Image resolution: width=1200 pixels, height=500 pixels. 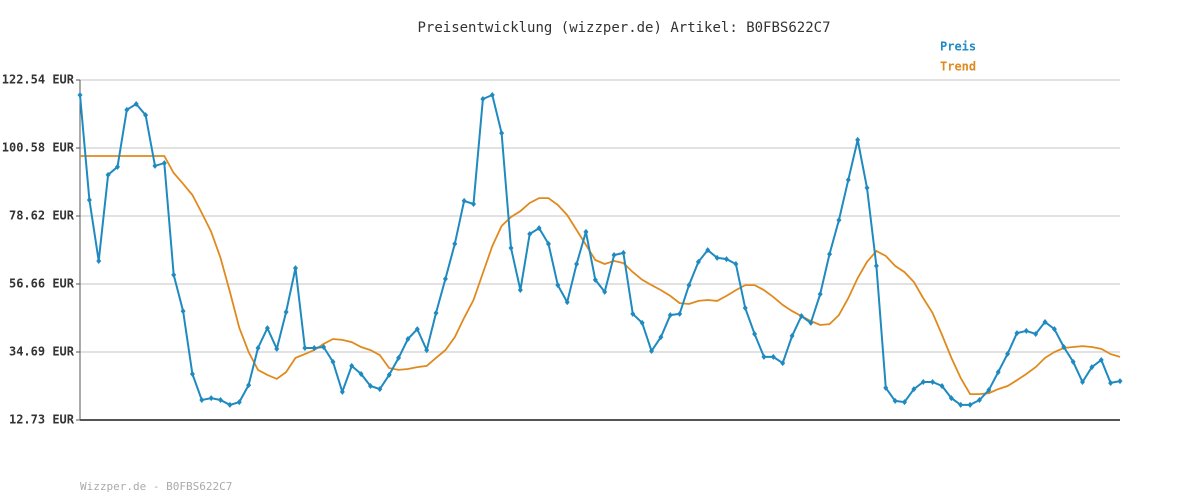 I want to click on y-tick-label: 100.58 EUR, so click(x=38, y=147).